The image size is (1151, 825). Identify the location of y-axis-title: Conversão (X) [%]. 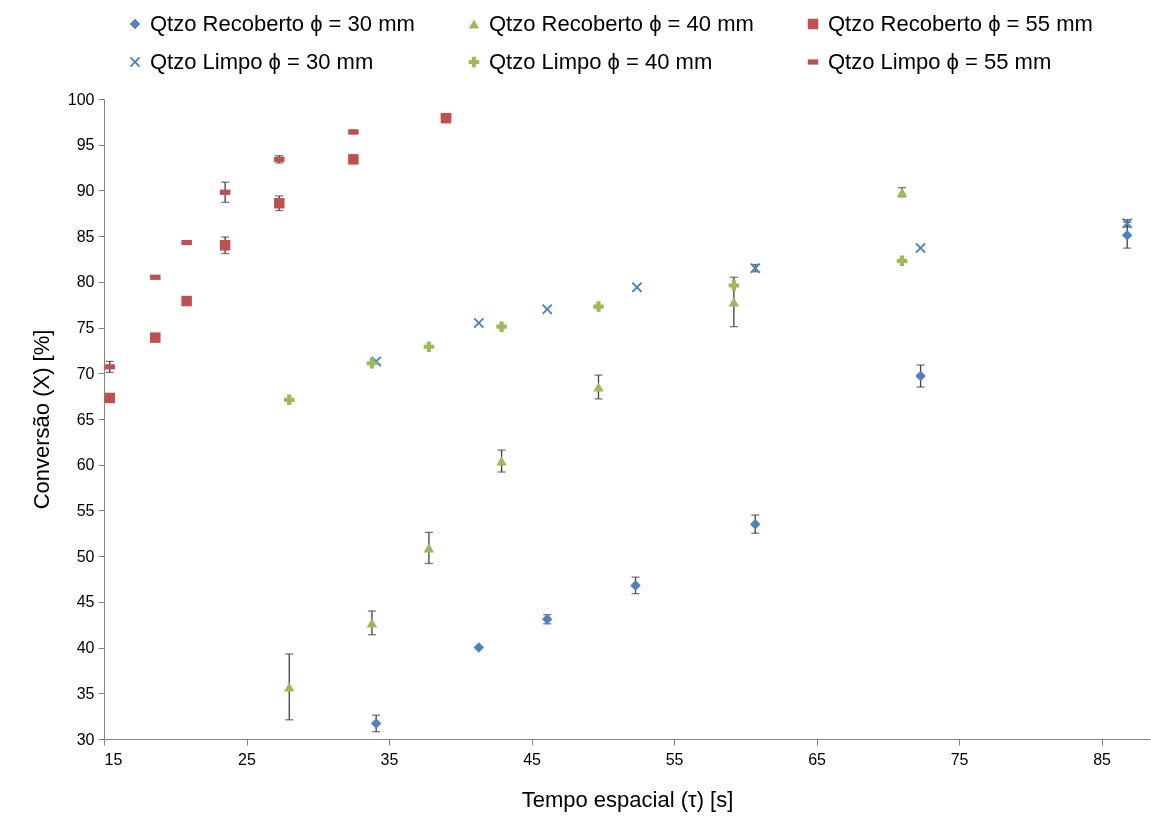
(41, 419).